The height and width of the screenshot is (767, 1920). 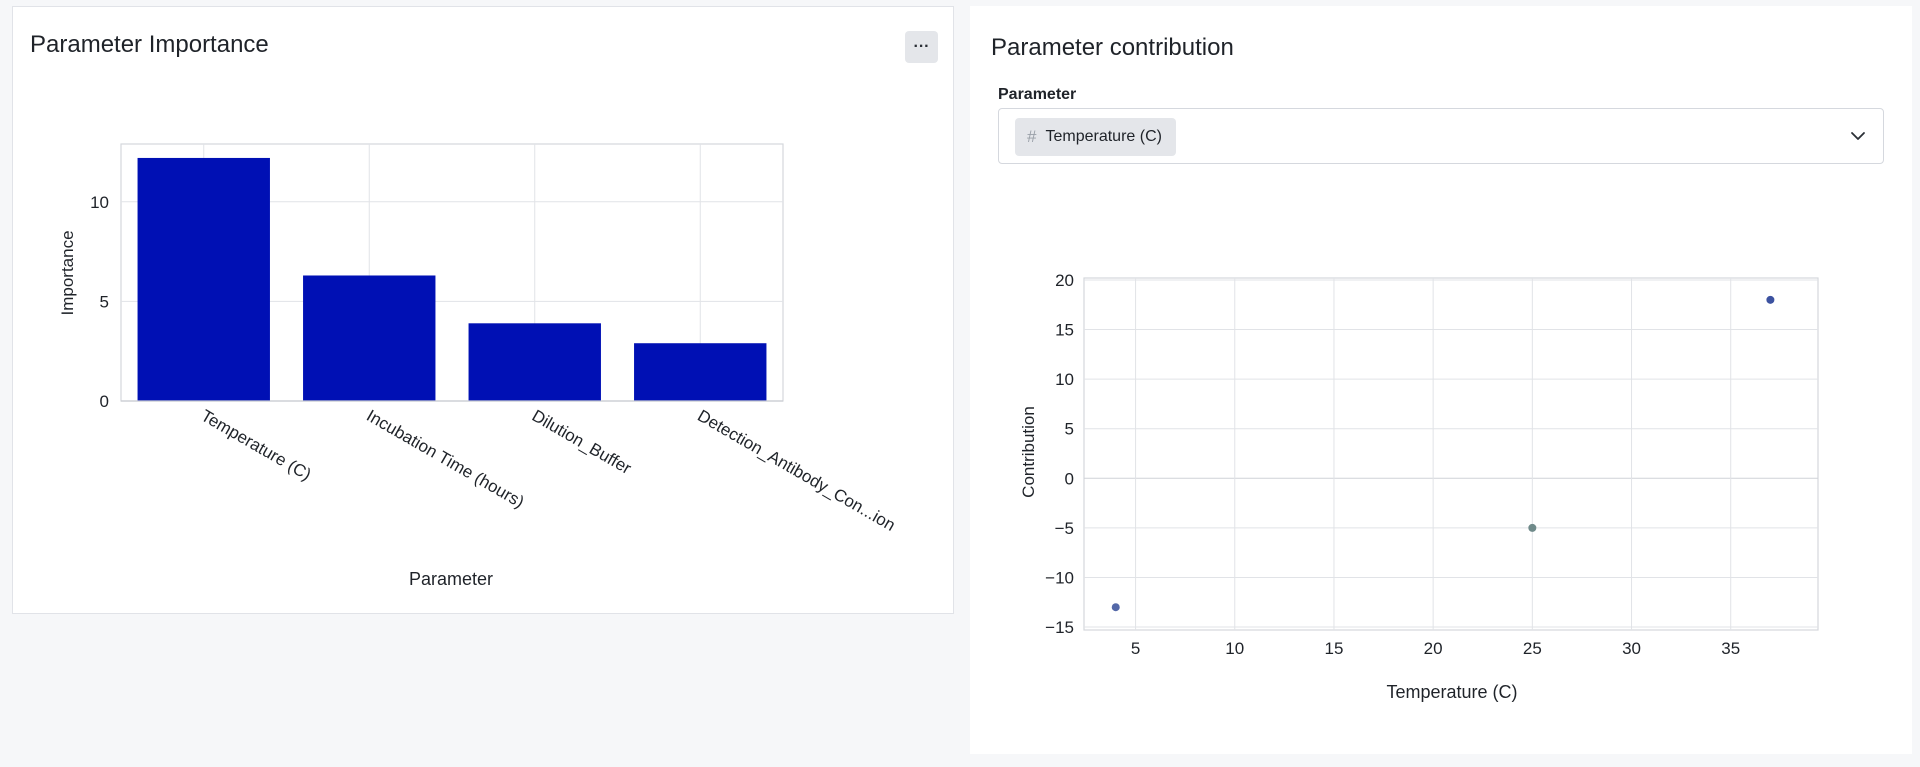 I want to click on scatter-y-tick-label: 20, so click(x=1064, y=280).